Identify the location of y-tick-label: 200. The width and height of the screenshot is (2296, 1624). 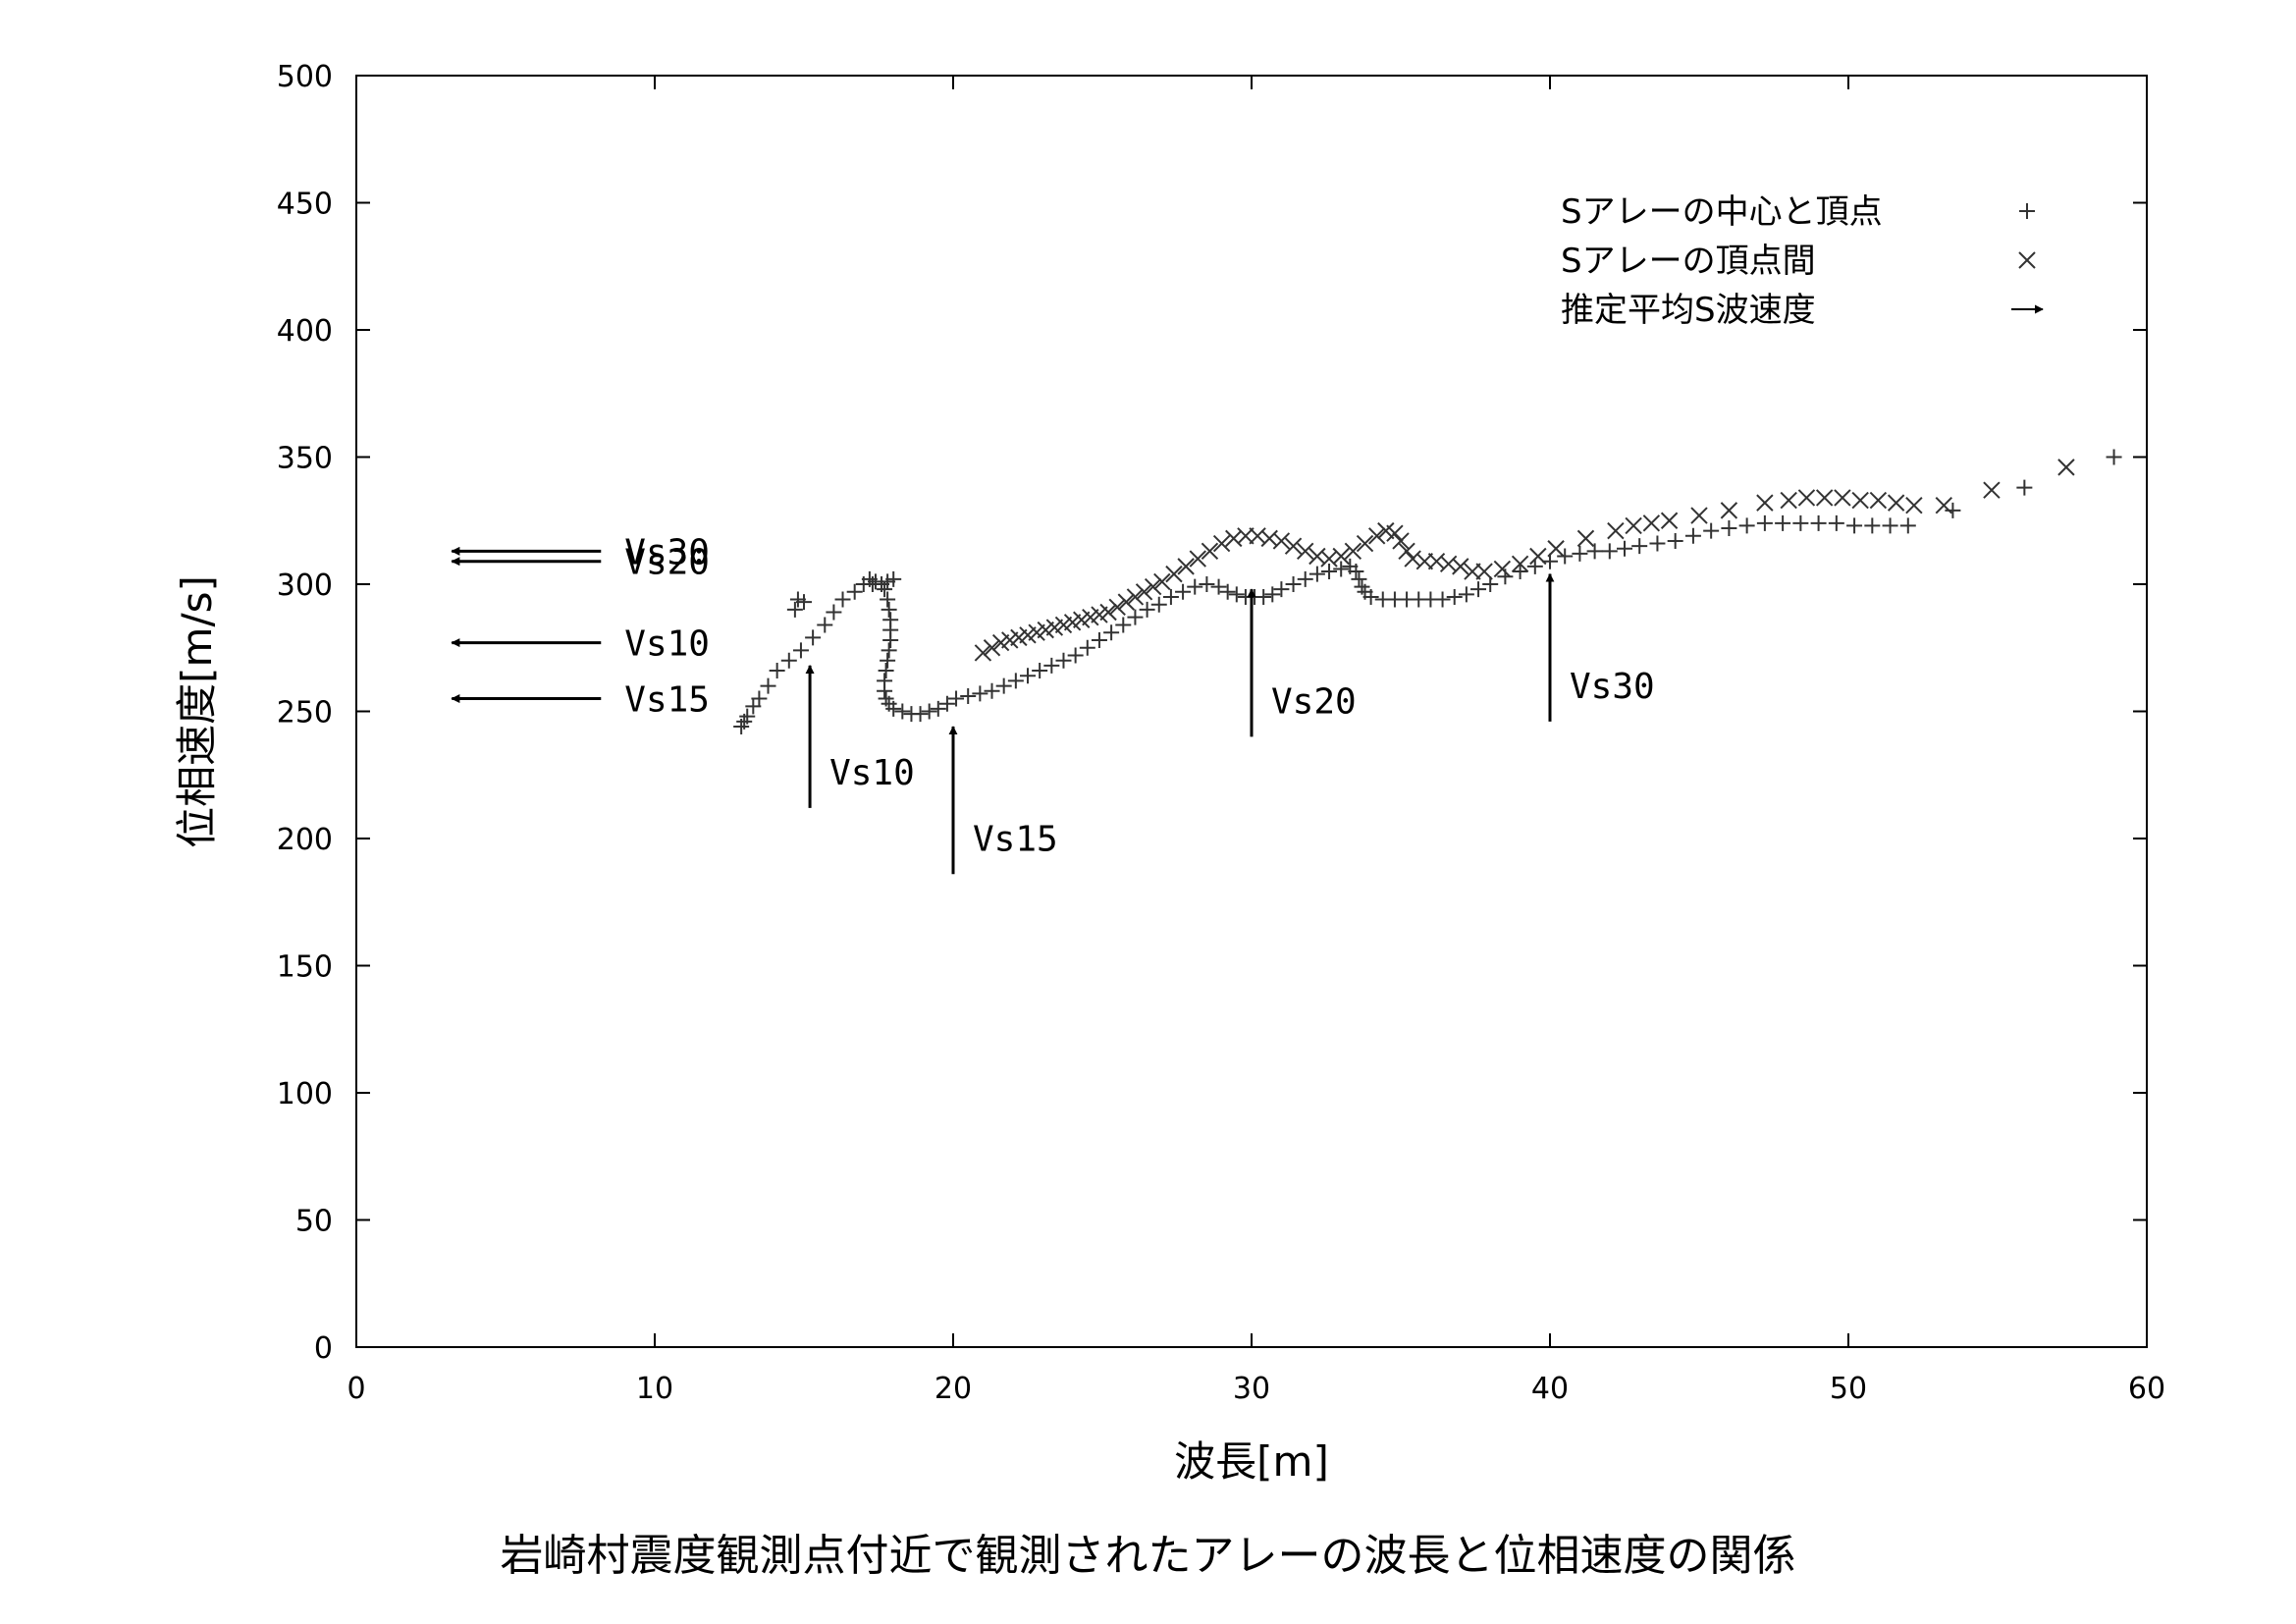
(305, 840).